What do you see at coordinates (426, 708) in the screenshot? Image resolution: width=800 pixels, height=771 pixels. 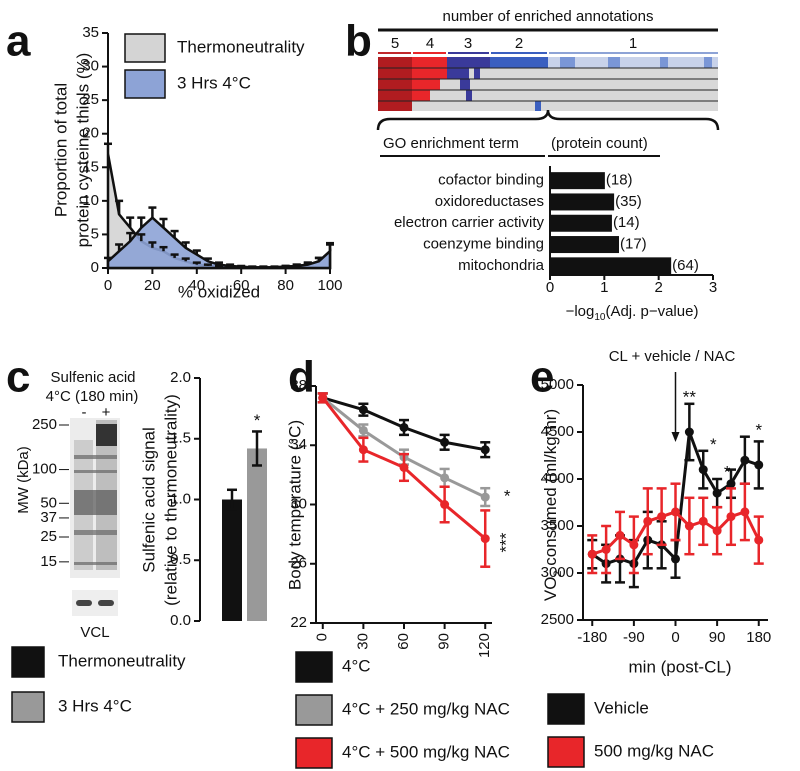 I see `legend-label: 4°C + 250 mg/kg NAC` at bounding box center [426, 708].